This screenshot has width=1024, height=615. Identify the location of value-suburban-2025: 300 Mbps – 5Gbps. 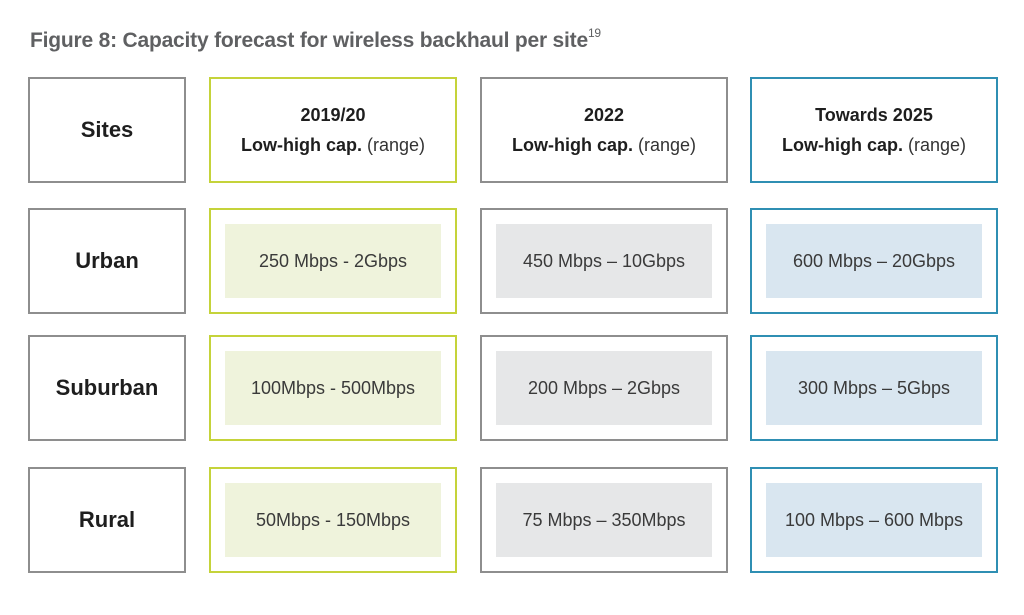
(874, 388).